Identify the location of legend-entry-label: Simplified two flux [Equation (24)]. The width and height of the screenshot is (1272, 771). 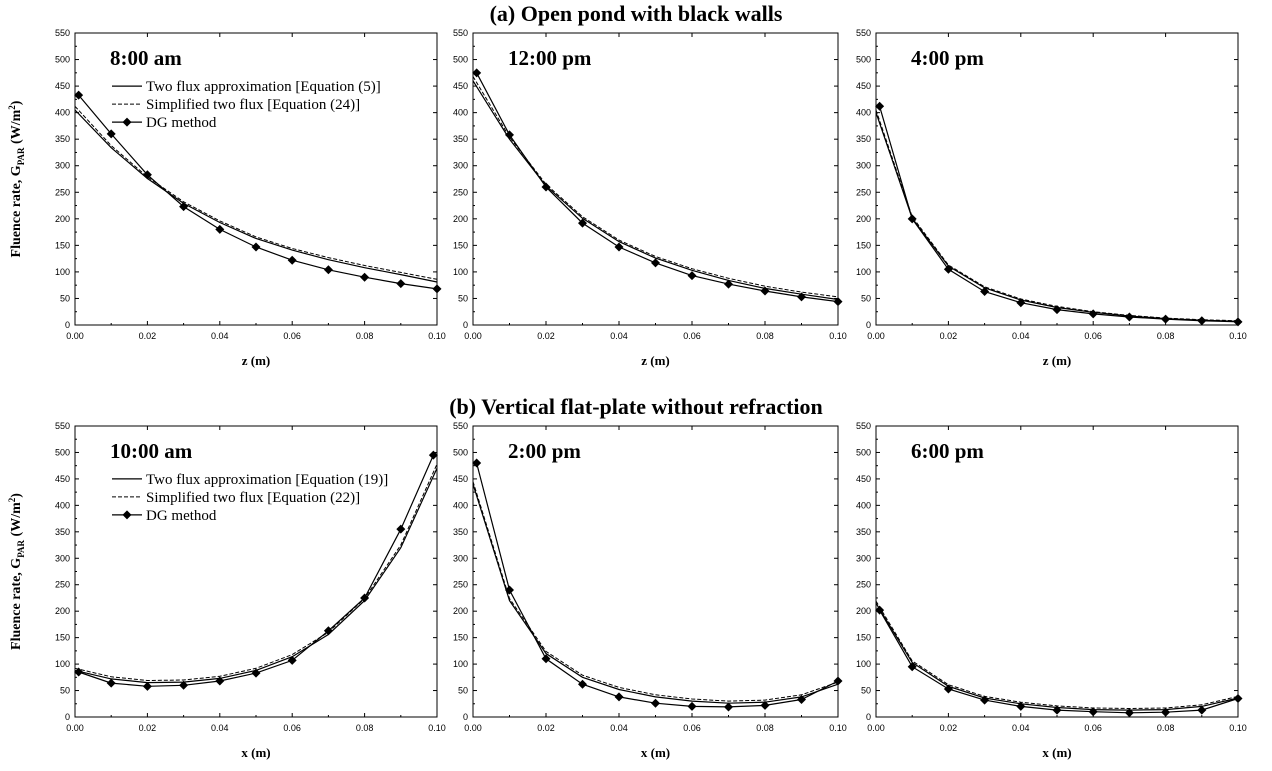
(253, 105).